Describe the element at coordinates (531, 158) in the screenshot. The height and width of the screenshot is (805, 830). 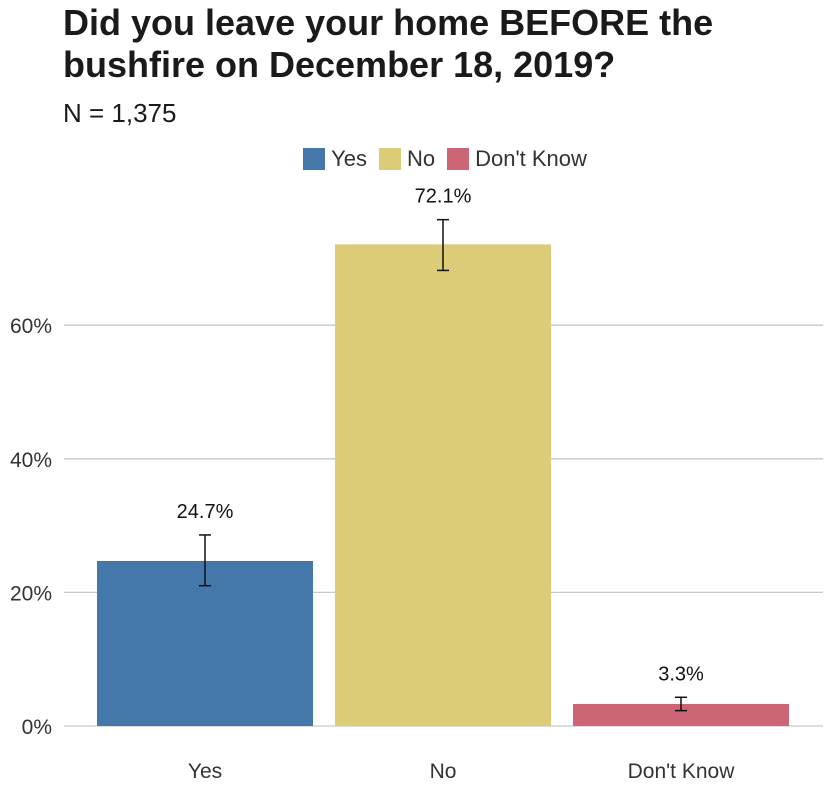
I see `legend-label-dont-know: Don't Know` at that location.